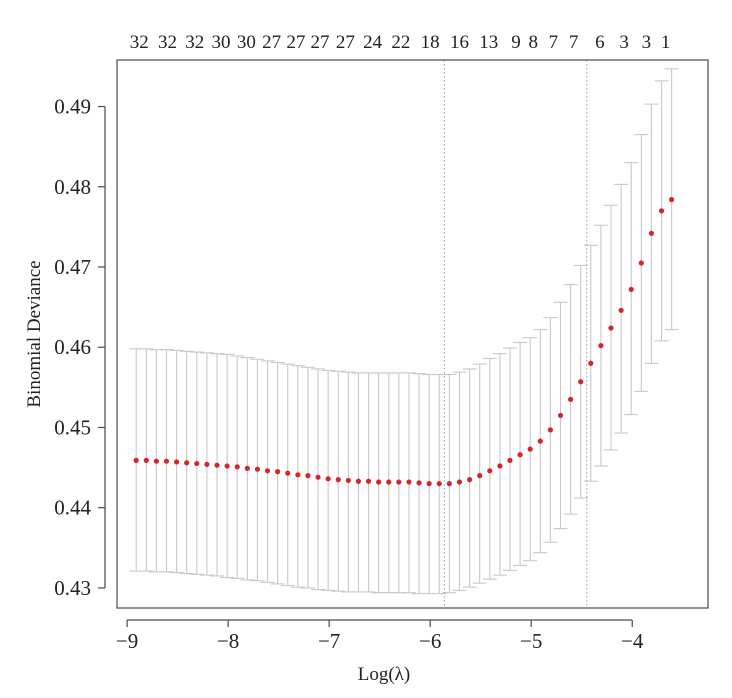  I want to click on x-tick-label: −9, so click(127, 641).